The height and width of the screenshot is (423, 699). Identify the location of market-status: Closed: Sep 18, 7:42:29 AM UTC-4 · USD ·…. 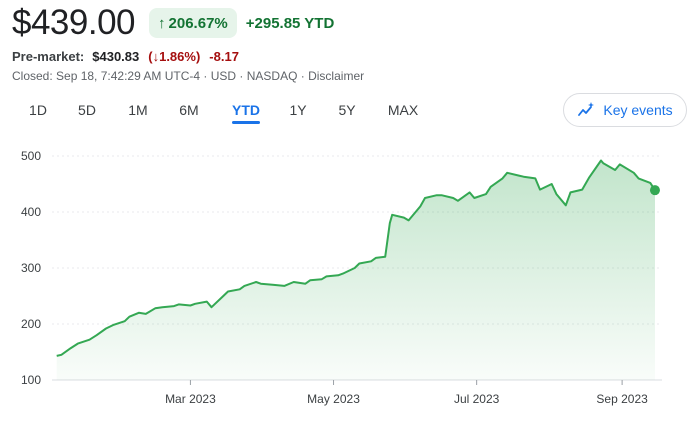
(188, 76).